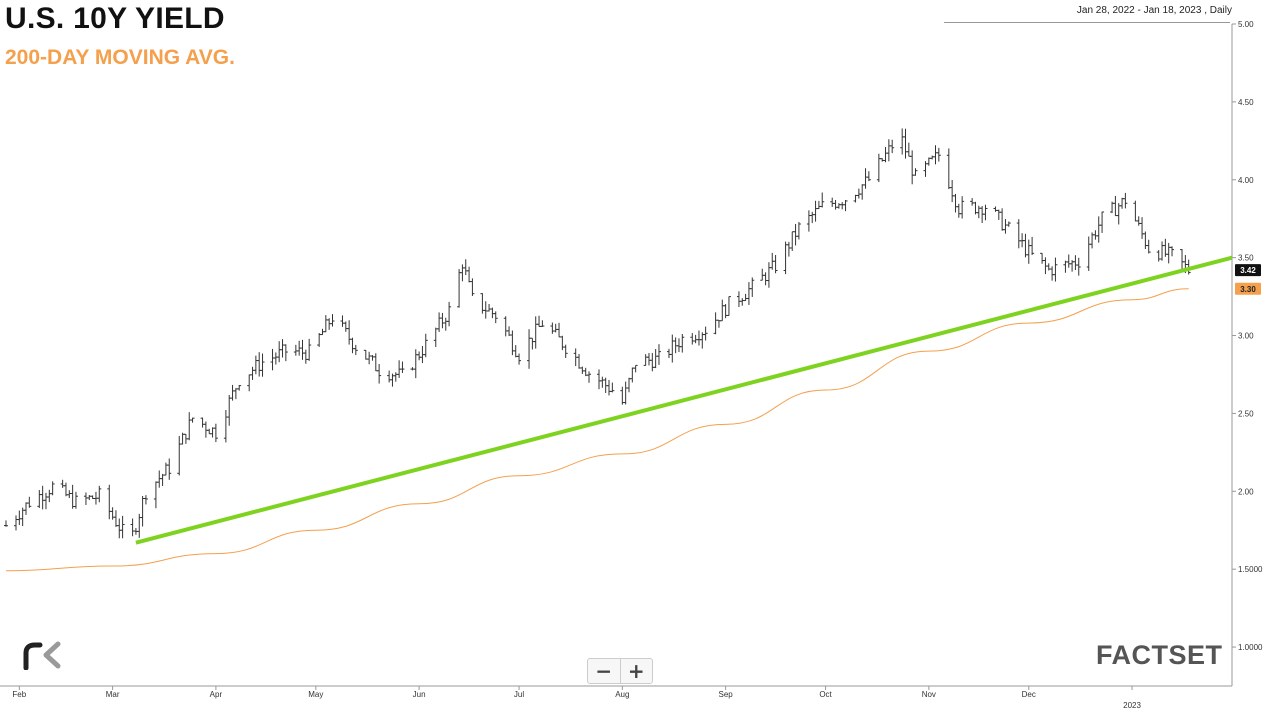  I want to click on date-range-label: Jan 28, 2022 - Jan 18, 2023 , Daily, so click(1154, 10).